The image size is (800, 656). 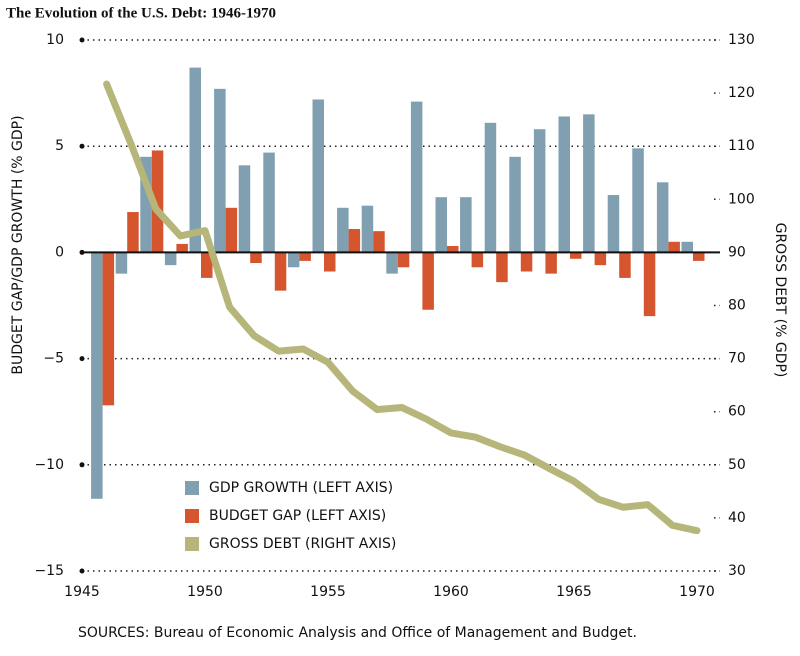 What do you see at coordinates (205, 592) in the screenshot?
I see `x-tick-label: 1950` at bounding box center [205, 592].